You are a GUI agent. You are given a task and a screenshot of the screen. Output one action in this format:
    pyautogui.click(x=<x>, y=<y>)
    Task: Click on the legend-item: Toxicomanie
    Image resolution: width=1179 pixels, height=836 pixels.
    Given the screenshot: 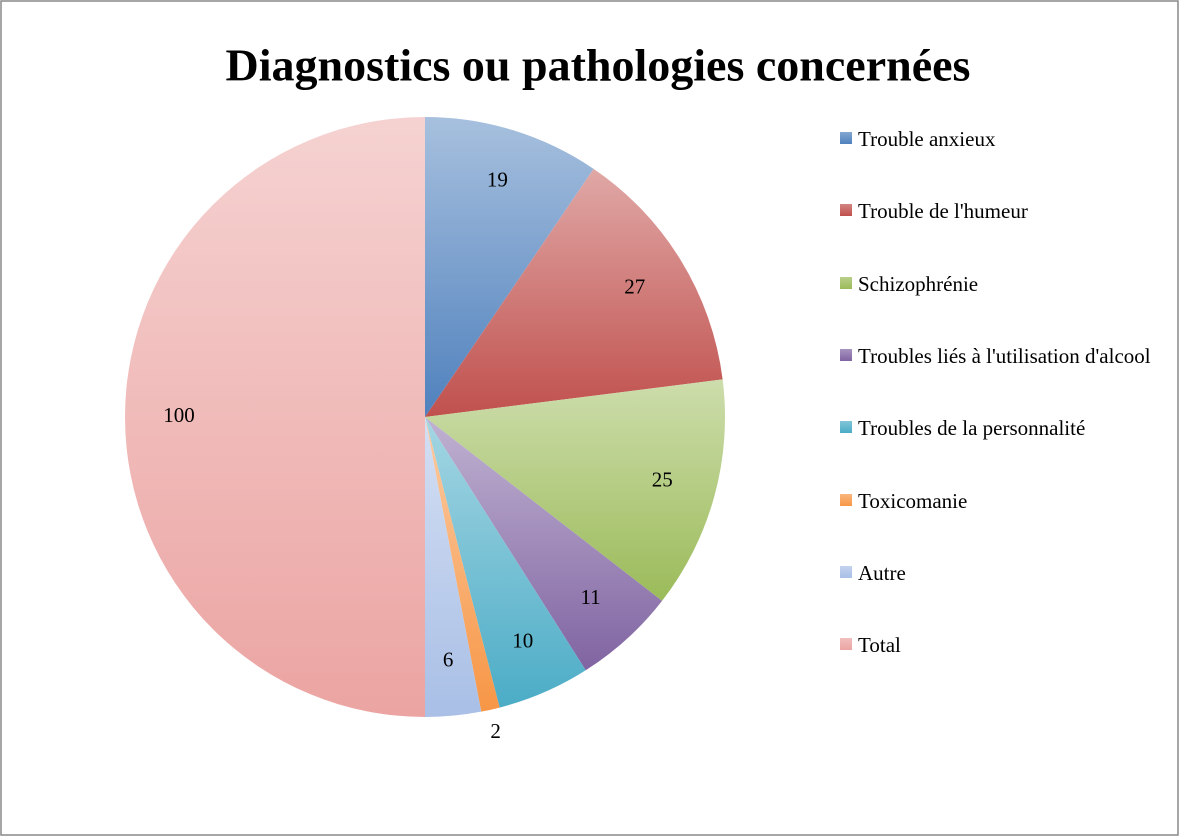 What is the action you would take?
    pyautogui.click(x=1005, y=501)
    